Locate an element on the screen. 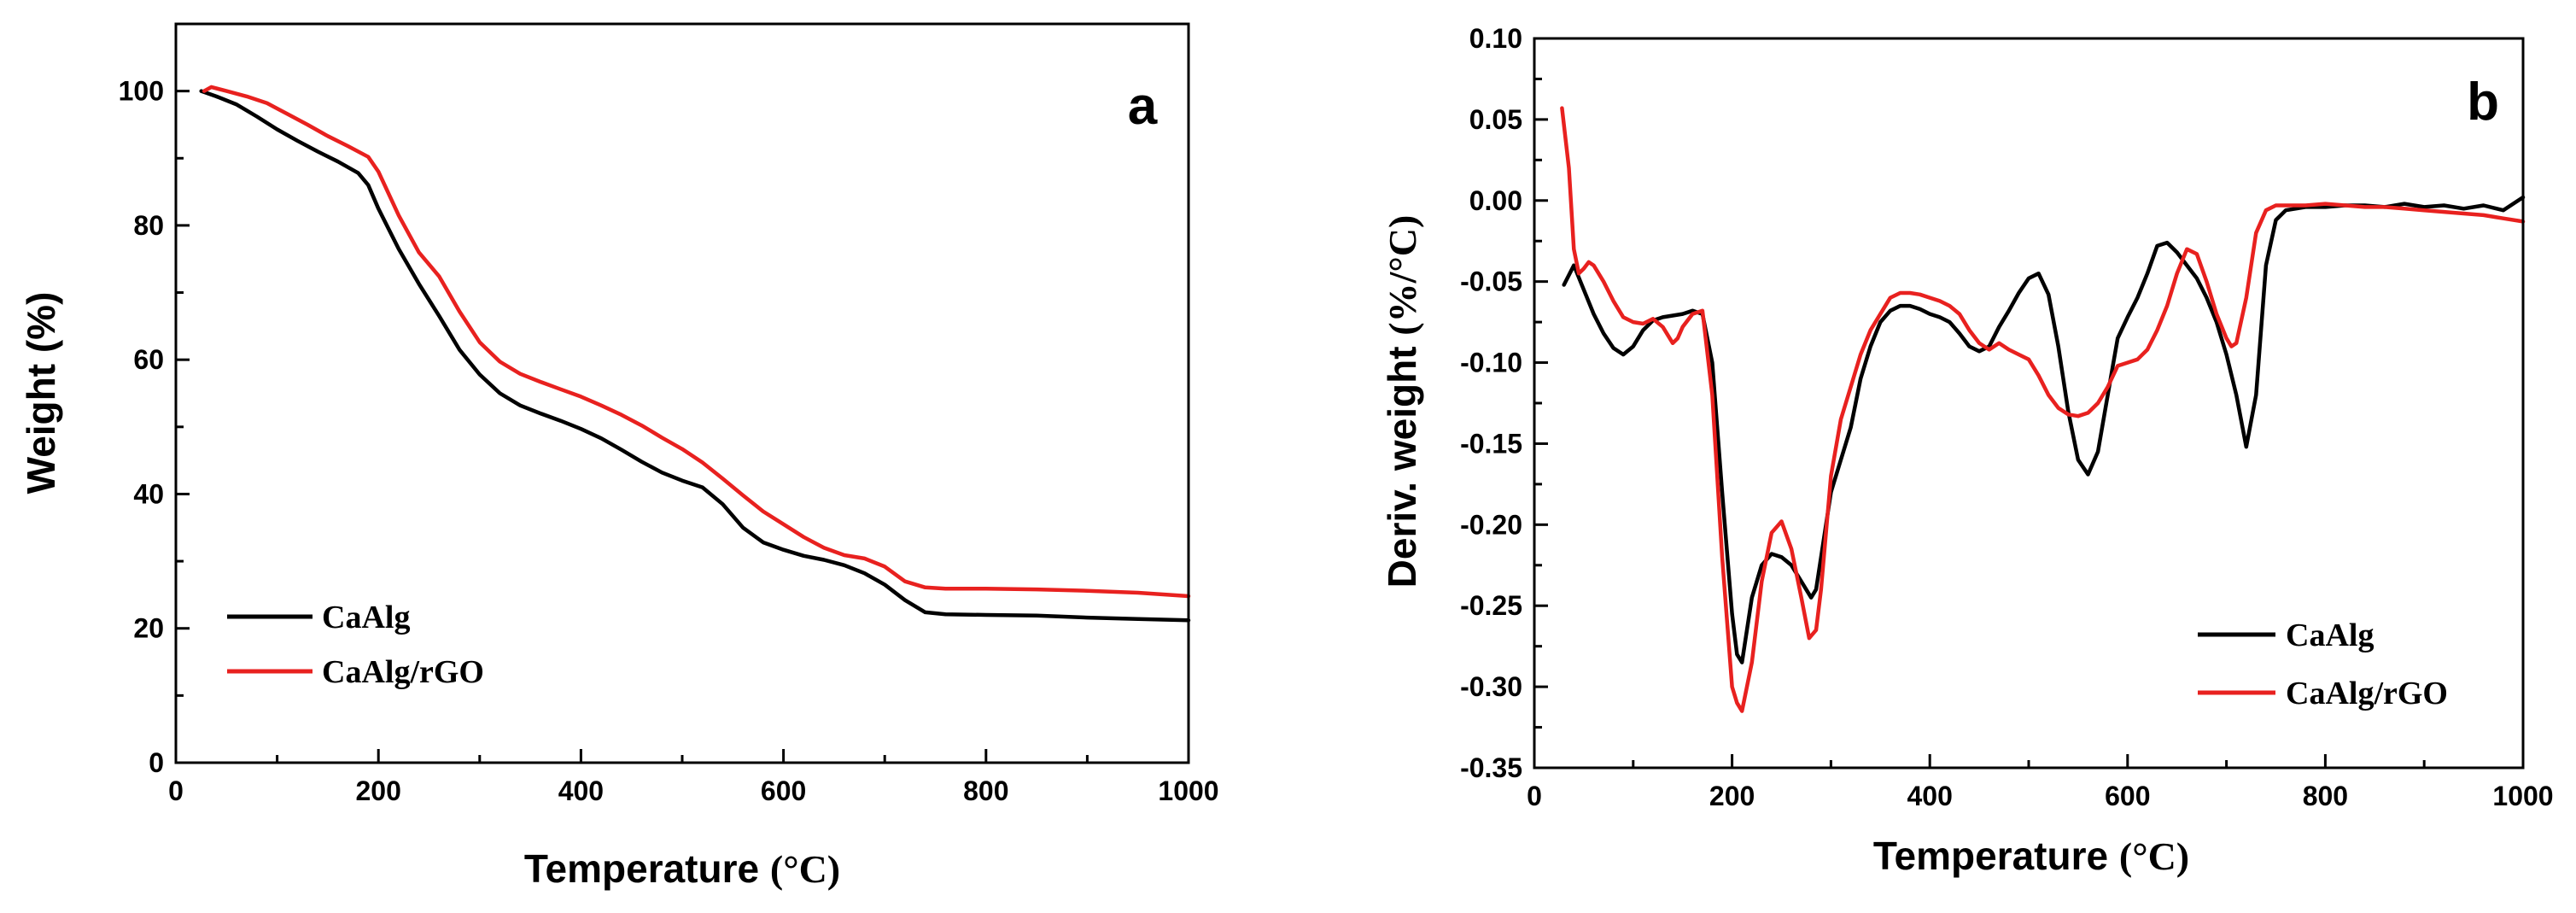  b-legend-label-caalg-rgo: CaAlg/rGO is located at coordinates (2367, 693).